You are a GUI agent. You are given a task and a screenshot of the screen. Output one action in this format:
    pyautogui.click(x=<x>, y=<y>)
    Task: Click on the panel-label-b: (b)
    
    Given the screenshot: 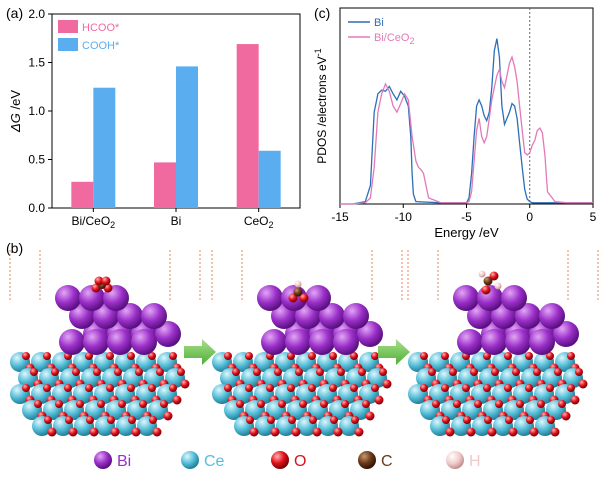 What is the action you would take?
    pyautogui.click(x=14, y=248)
    